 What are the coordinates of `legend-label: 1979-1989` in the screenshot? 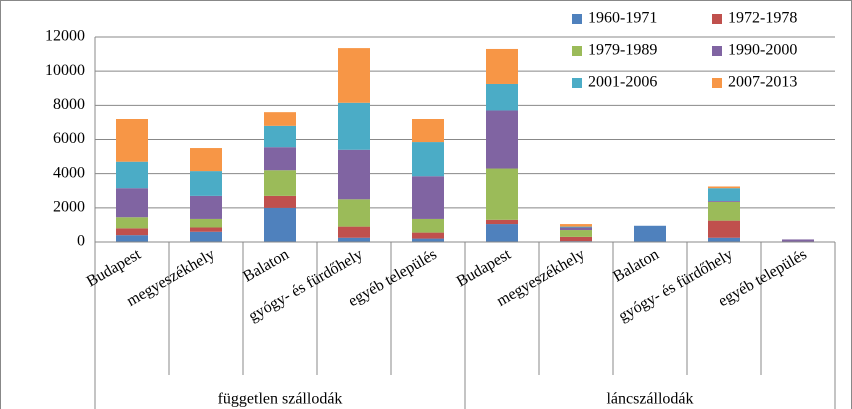 It's located at (622, 50).